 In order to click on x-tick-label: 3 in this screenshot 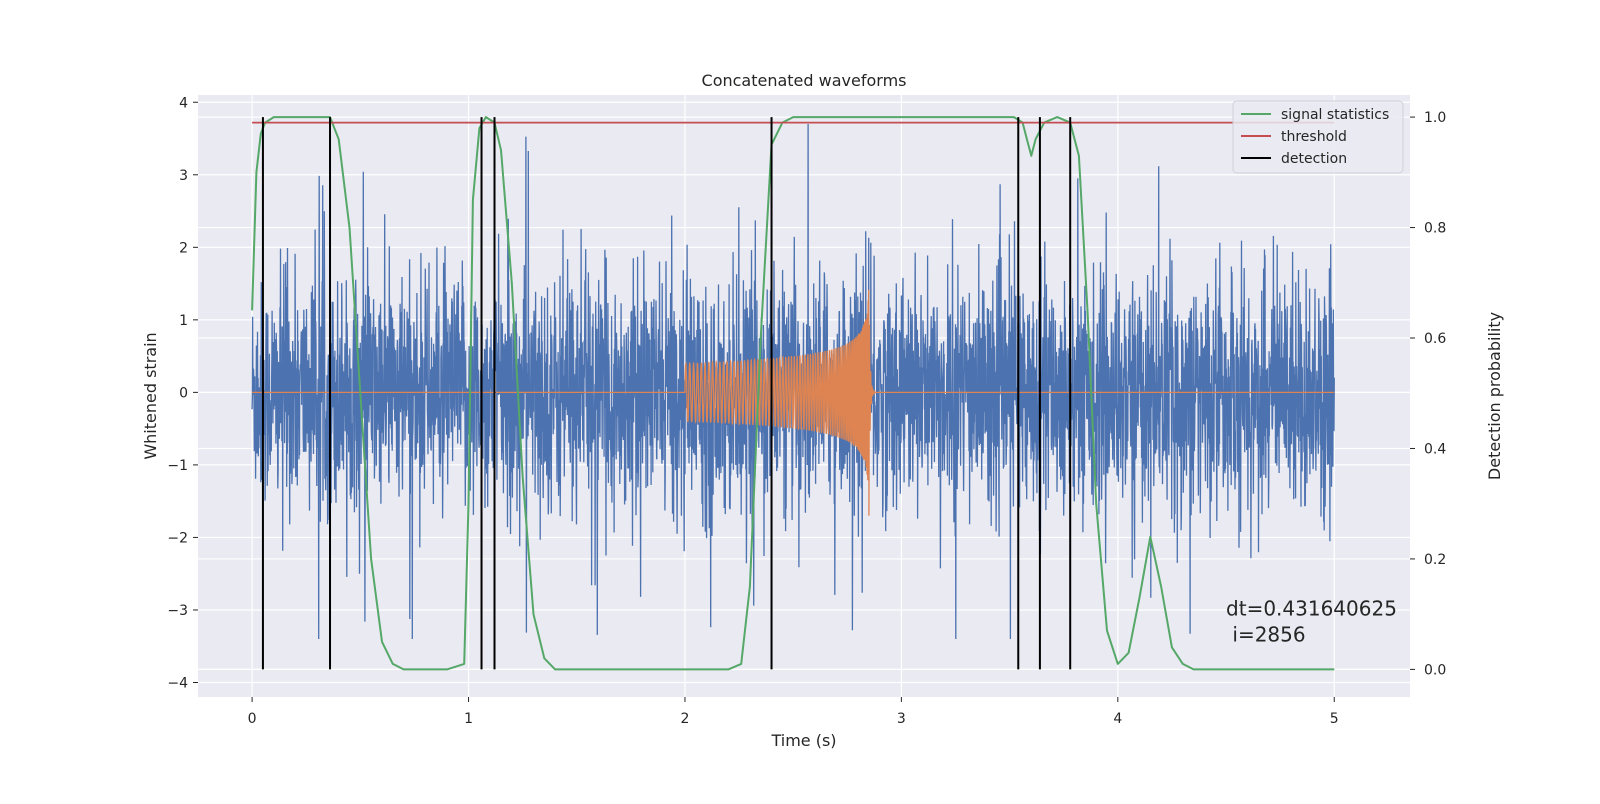, I will do `click(901, 719)`.